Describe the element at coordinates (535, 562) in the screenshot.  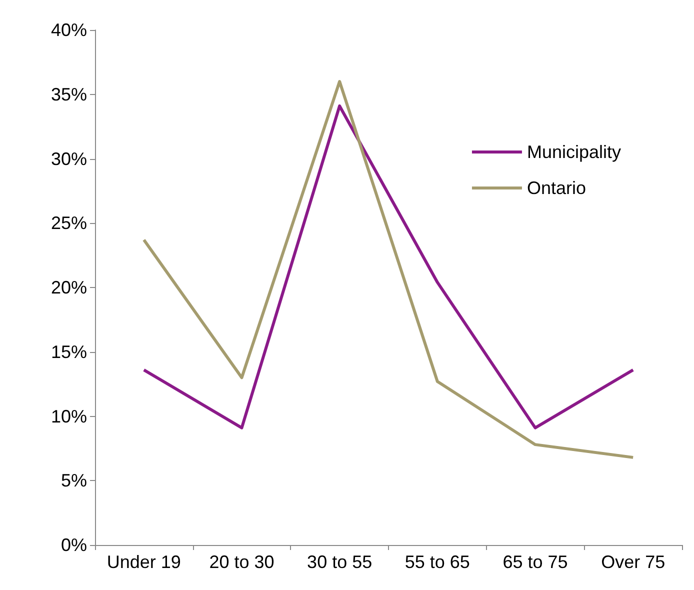
I see `x-tick-label: 65 to 75` at that location.